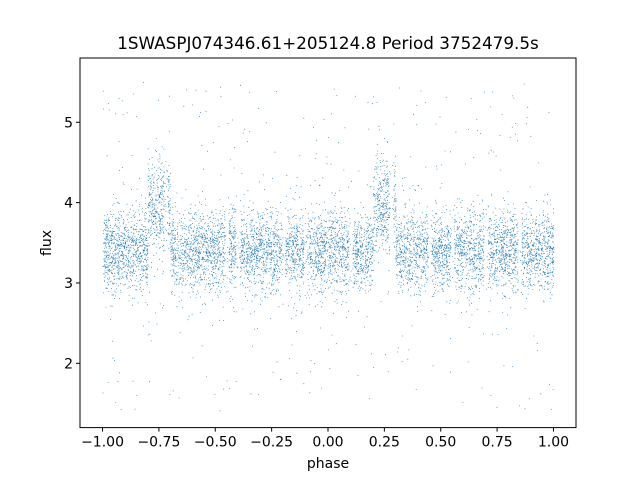  Describe the element at coordinates (102, 443) in the screenshot. I see `x-tick-label: −1.00` at that location.